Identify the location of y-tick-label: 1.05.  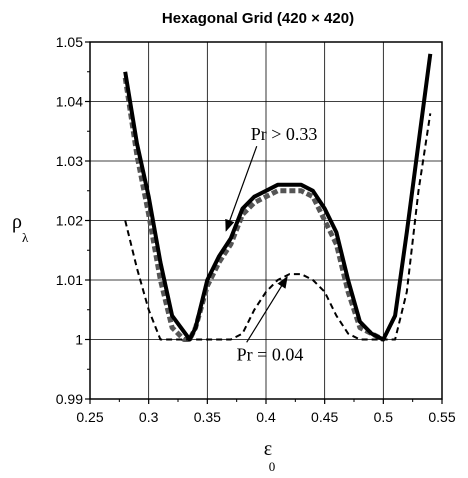
(69, 42).